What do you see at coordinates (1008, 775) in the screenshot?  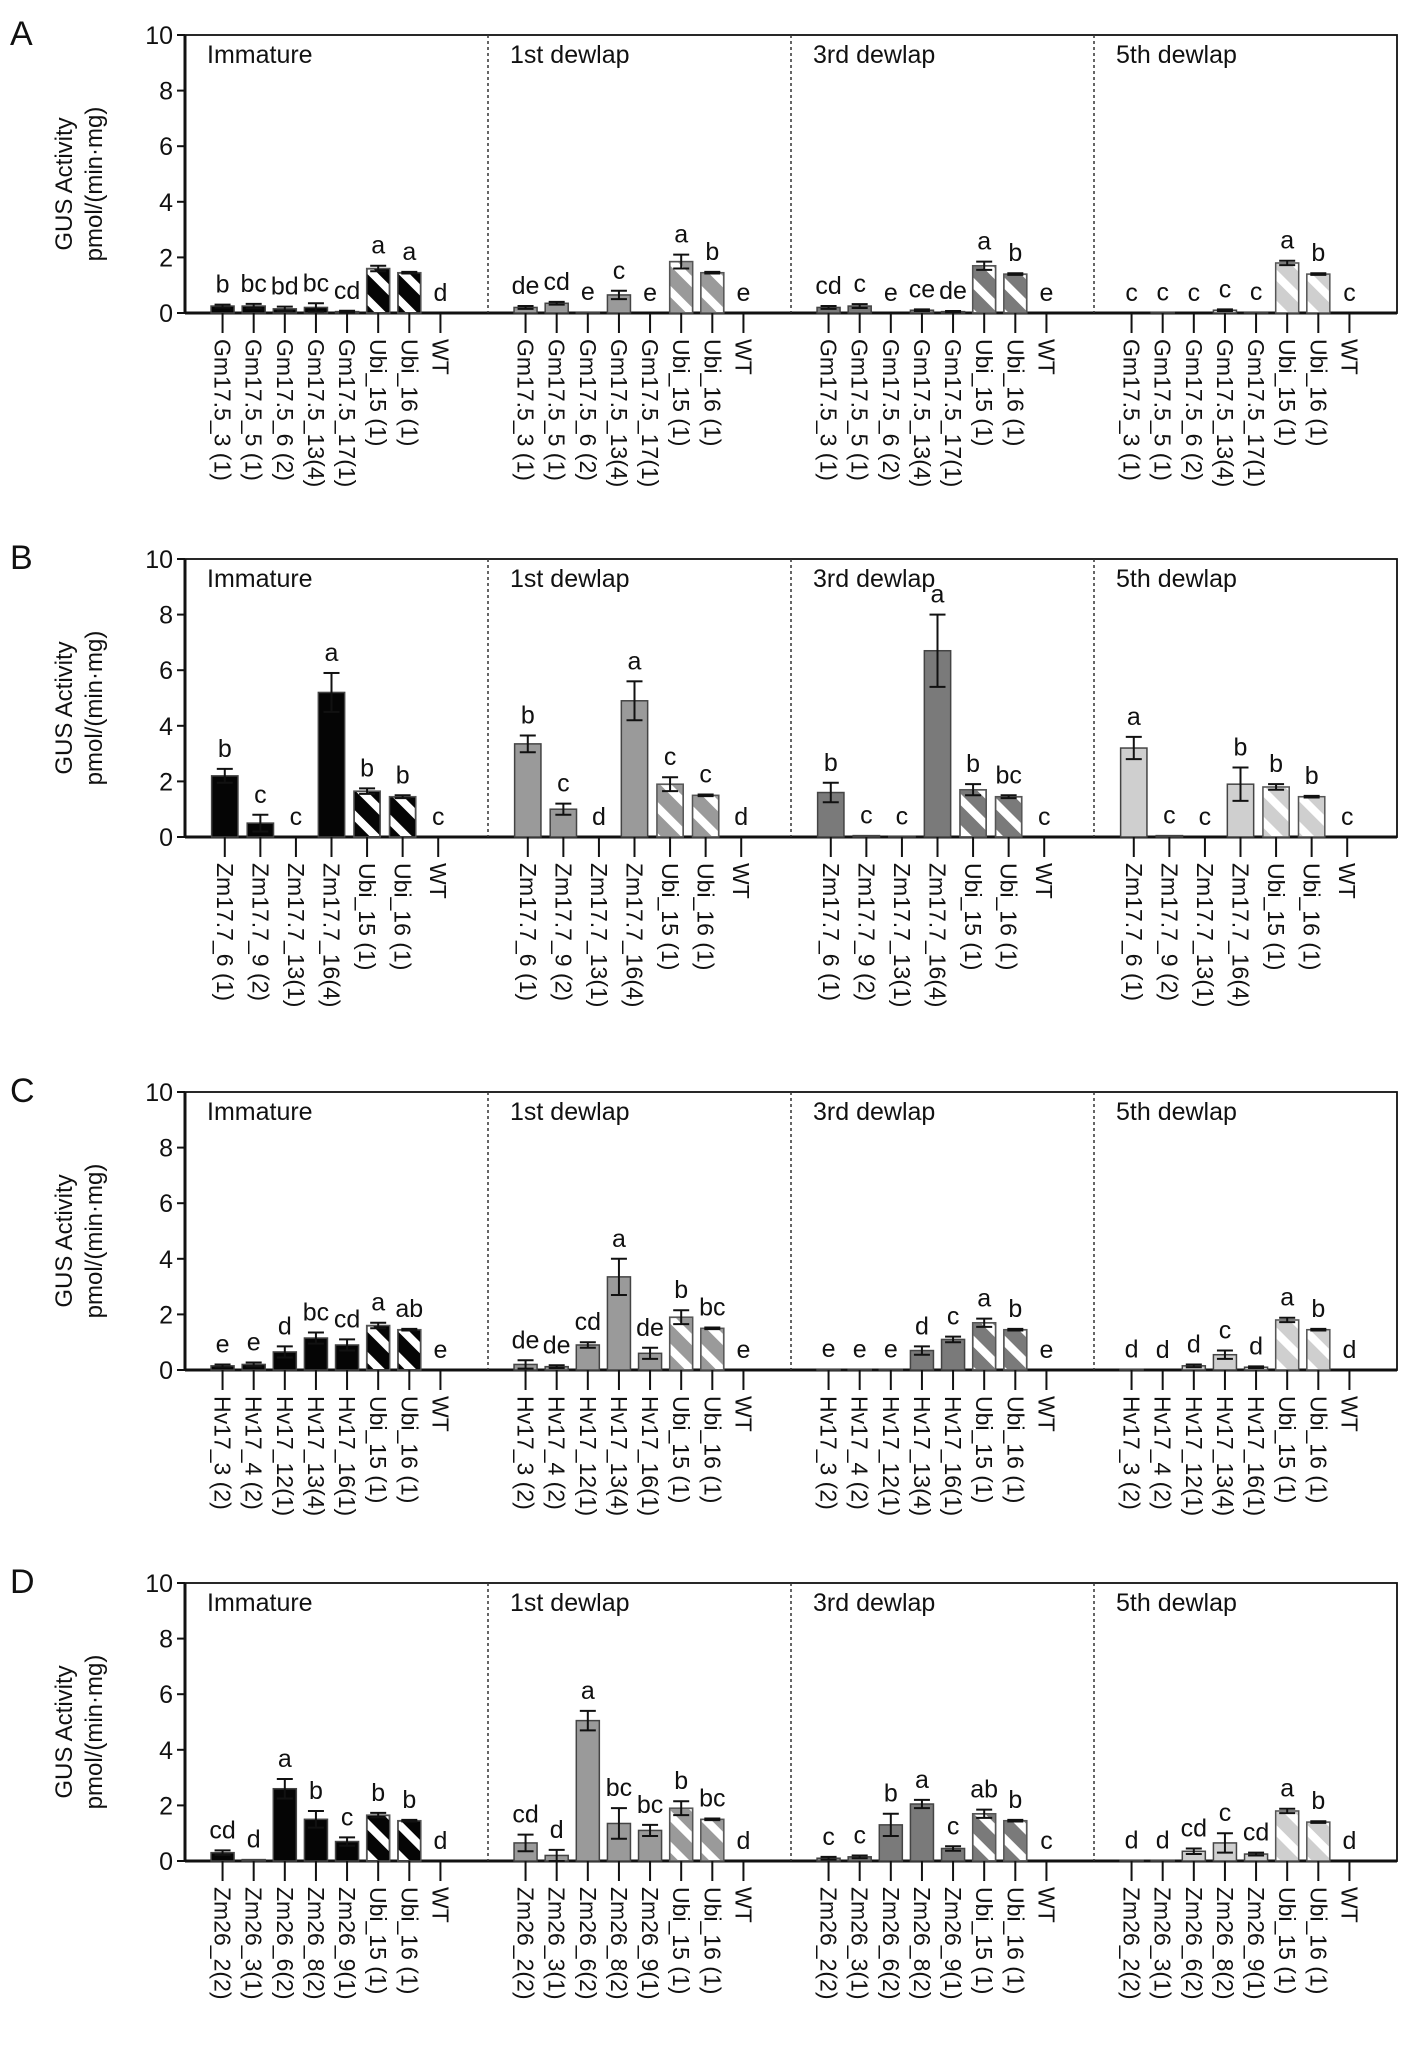 I see `significance-letter: bc` at bounding box center [1008, 775].